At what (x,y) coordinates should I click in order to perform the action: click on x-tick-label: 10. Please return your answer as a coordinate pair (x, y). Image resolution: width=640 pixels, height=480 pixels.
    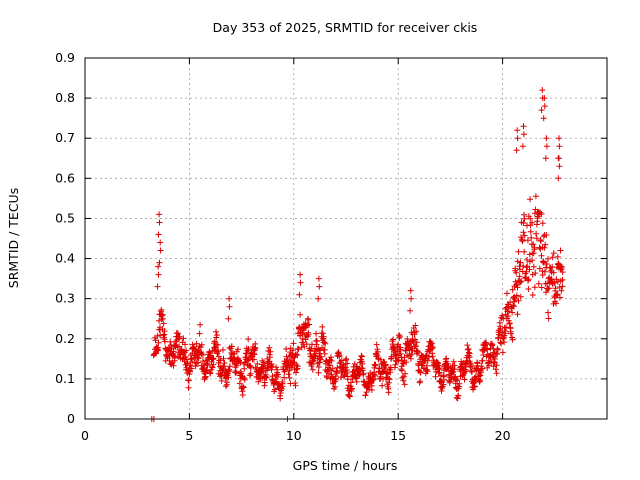
    Looking at the image, I should click on (294, 435).